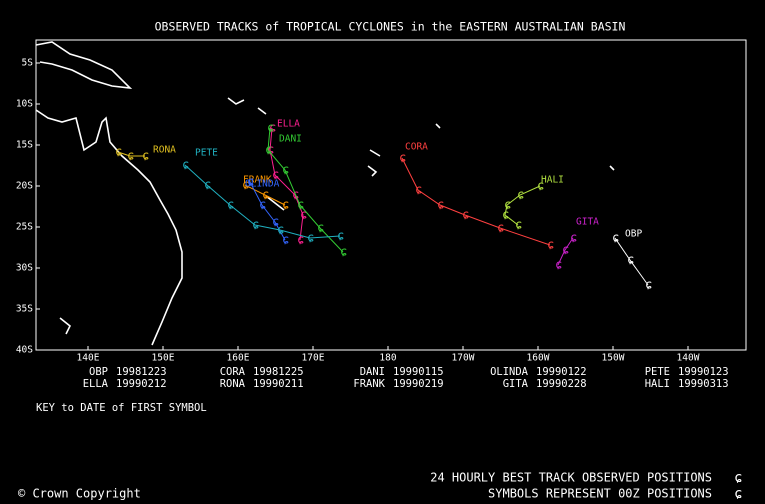 This screenshot has height=504, width=765. What do you see at coordinates (24, 350) in the screenshot?
I see `lat-tick-label: 40S` at bounding box center [24, 350].